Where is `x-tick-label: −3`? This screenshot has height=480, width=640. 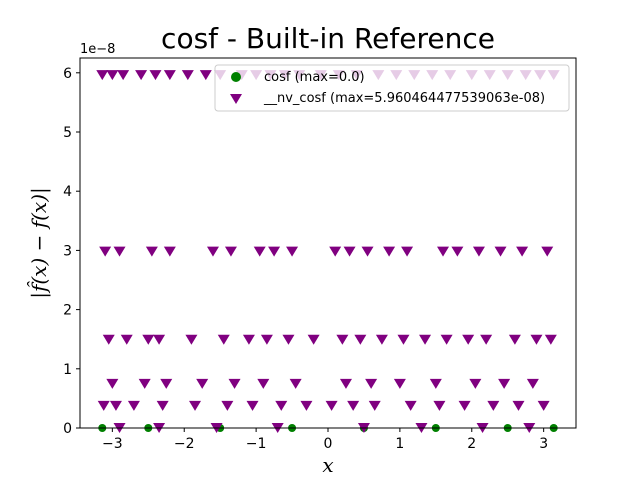
x-tick-label: −3 is located at coordinates (112, 444).